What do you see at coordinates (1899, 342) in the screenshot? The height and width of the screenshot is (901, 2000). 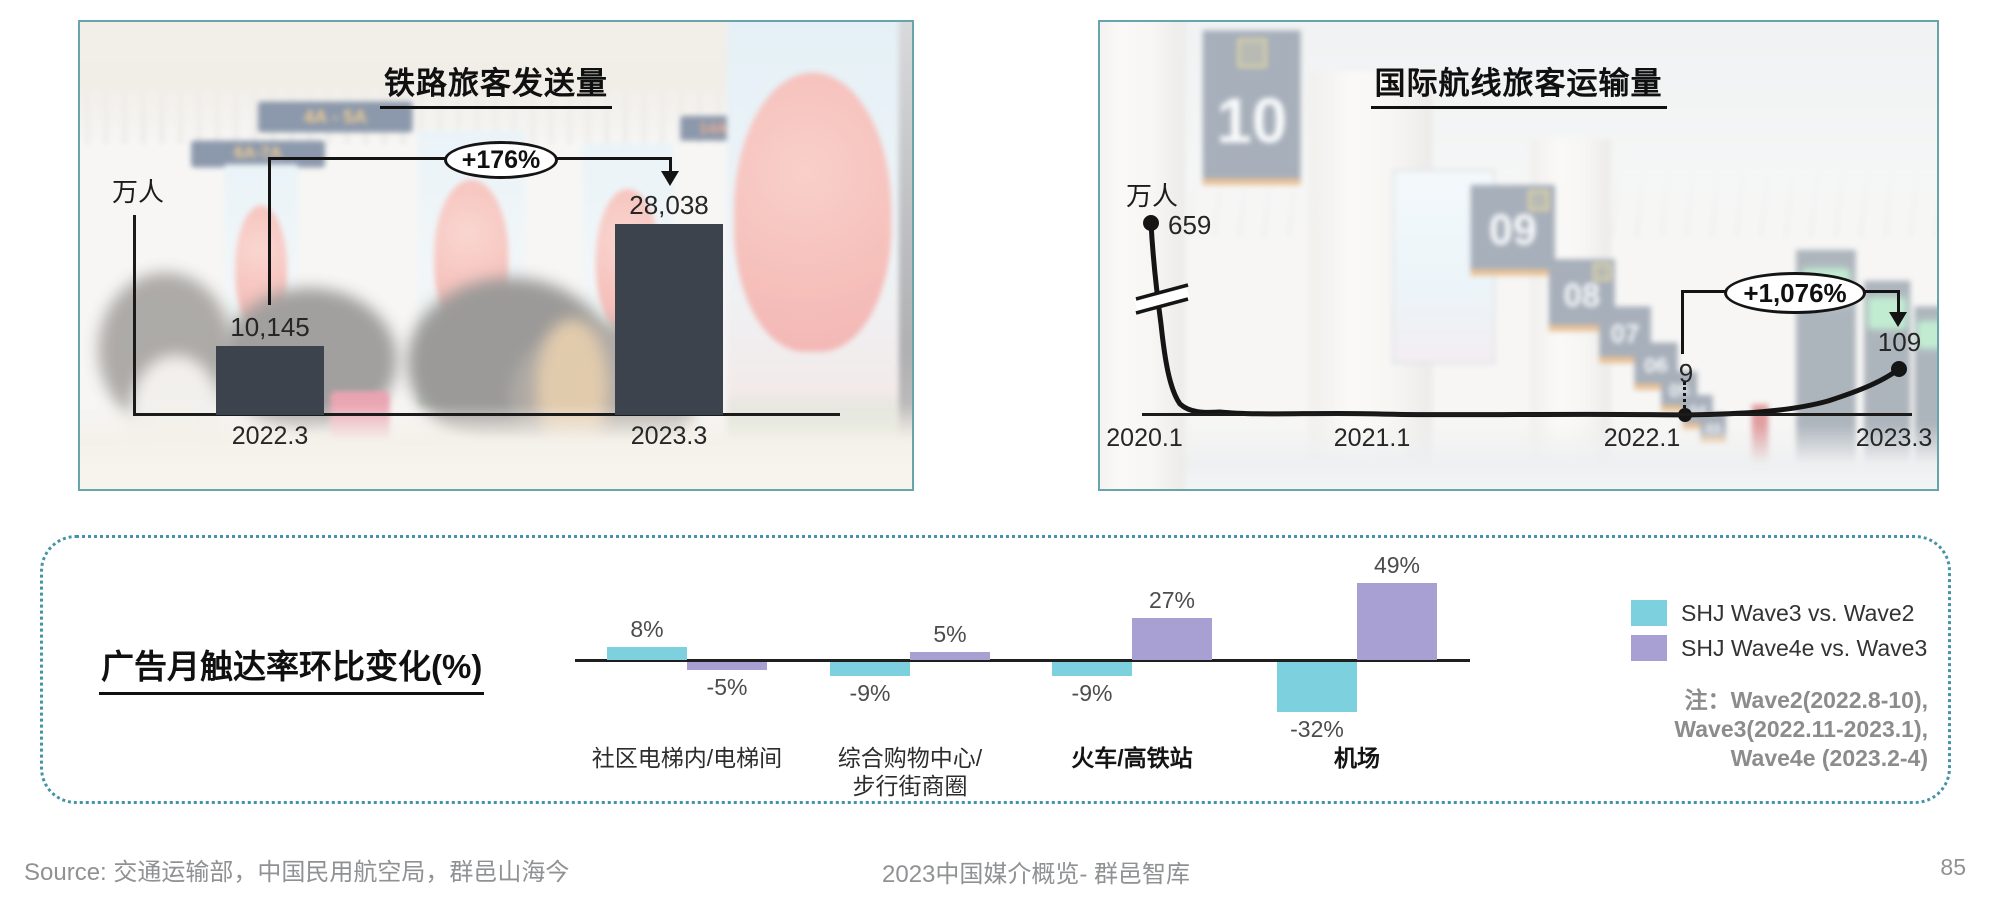 I see `air-value-109: 109` at bounding box center [1899, 342].